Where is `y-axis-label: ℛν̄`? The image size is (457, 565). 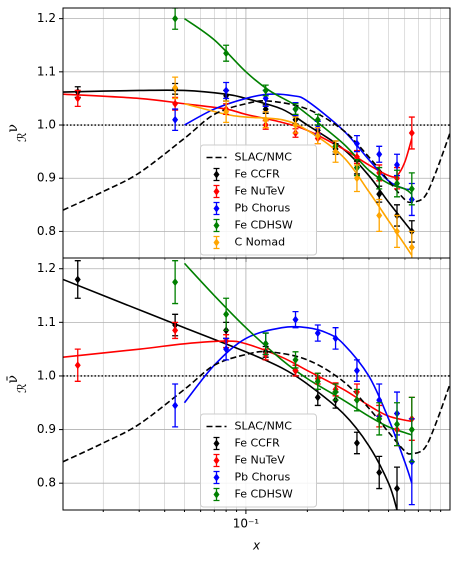 y-axis-label: ℛν̄ is located at coordinates (17, 384).